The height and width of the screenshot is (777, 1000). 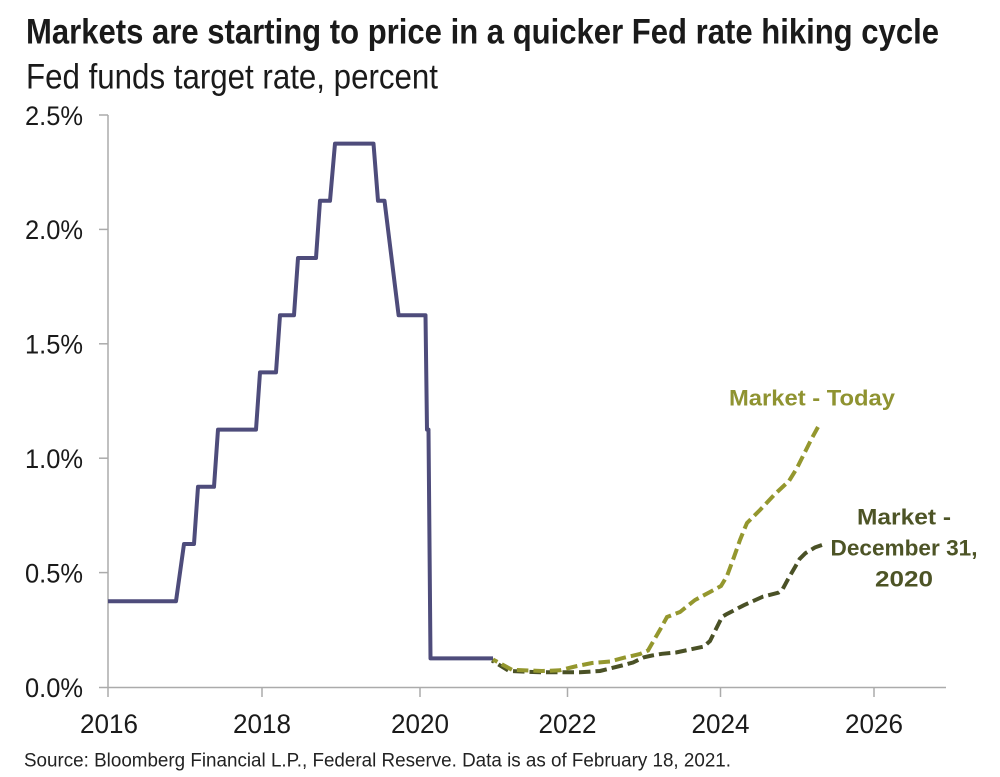 I want to click on svg-text: 1.0%, so click(x=54, y=459).